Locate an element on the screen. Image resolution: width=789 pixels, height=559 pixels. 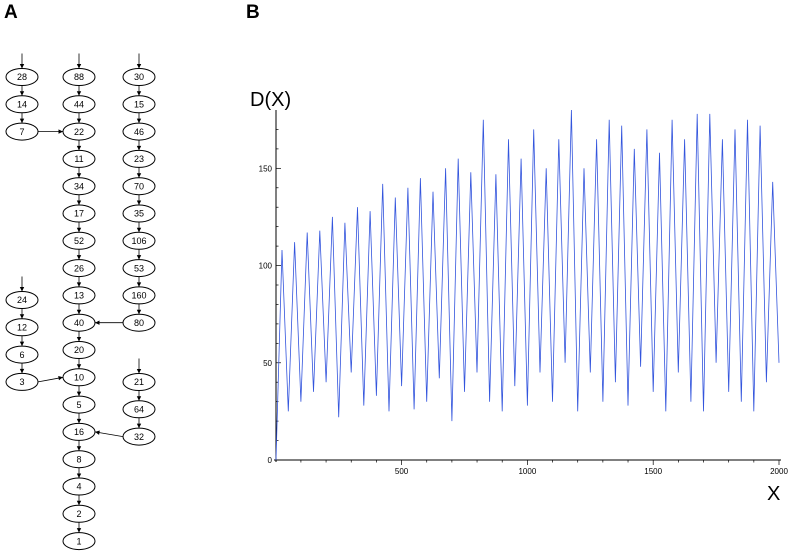
tree-node-label: 52 is located at coordinates (79, 241).